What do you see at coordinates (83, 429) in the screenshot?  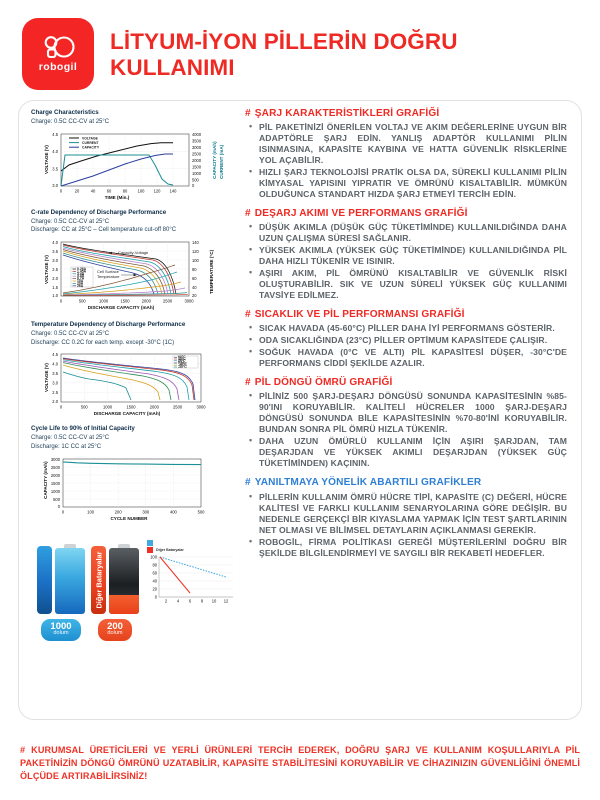 I see `chart-title: Cycle Life to 90% of Initial Capacity` at bounding box center [83, 429].